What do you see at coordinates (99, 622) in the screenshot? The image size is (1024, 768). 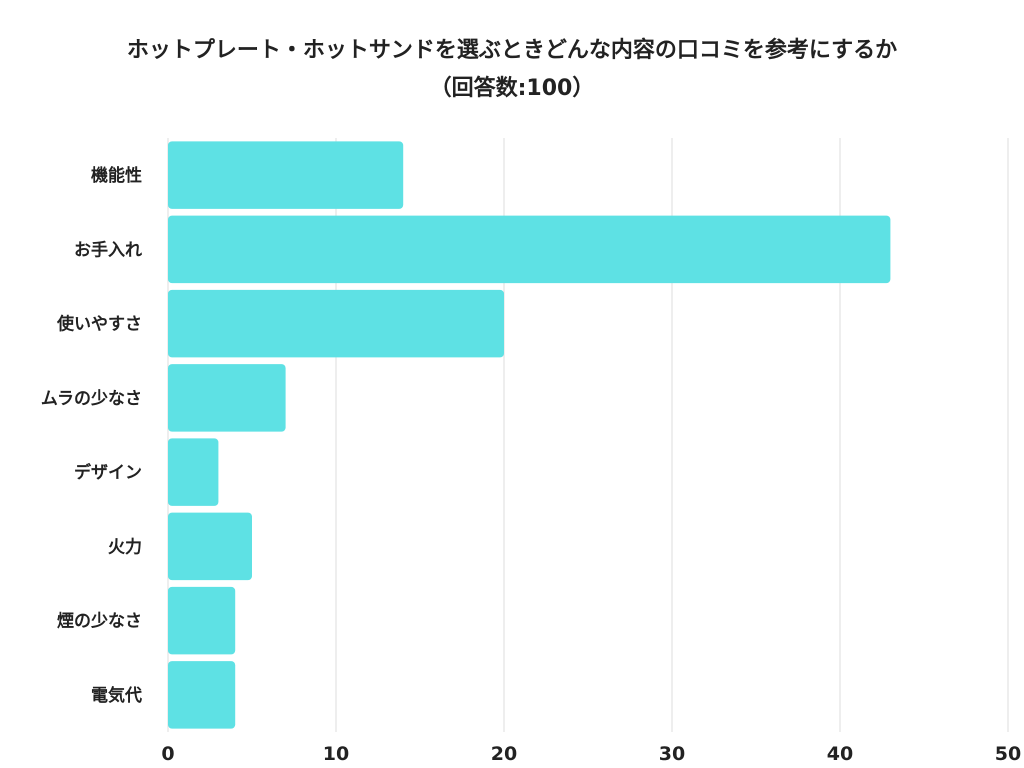 I see `category-label-6: 煙の少なさ` at bounding box center [99, 622].